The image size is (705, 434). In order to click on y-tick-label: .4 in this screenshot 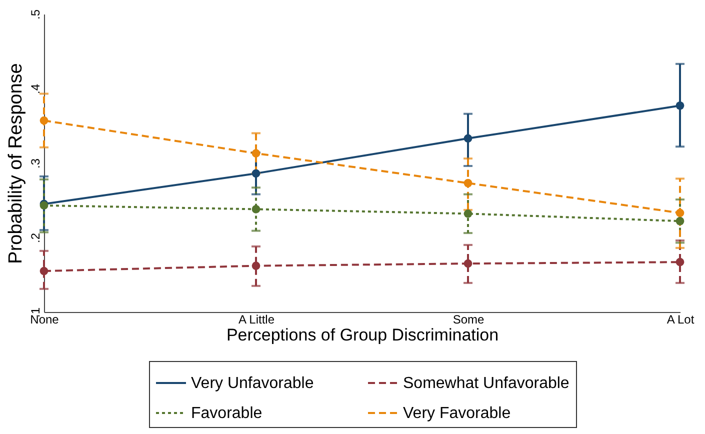, I will do `click(35, 89)`.